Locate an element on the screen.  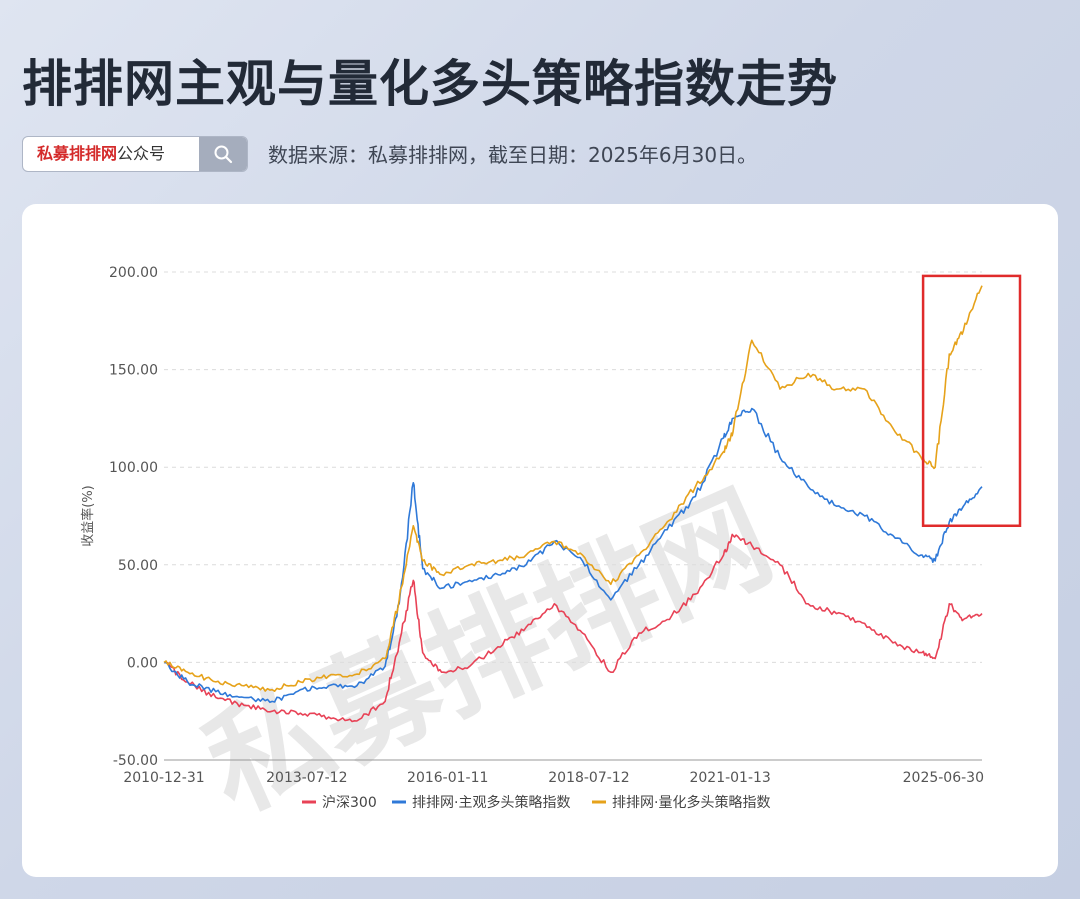
page-title: 排排网主观与量化多头策略指数走势 is located at coordinates (430, 84).